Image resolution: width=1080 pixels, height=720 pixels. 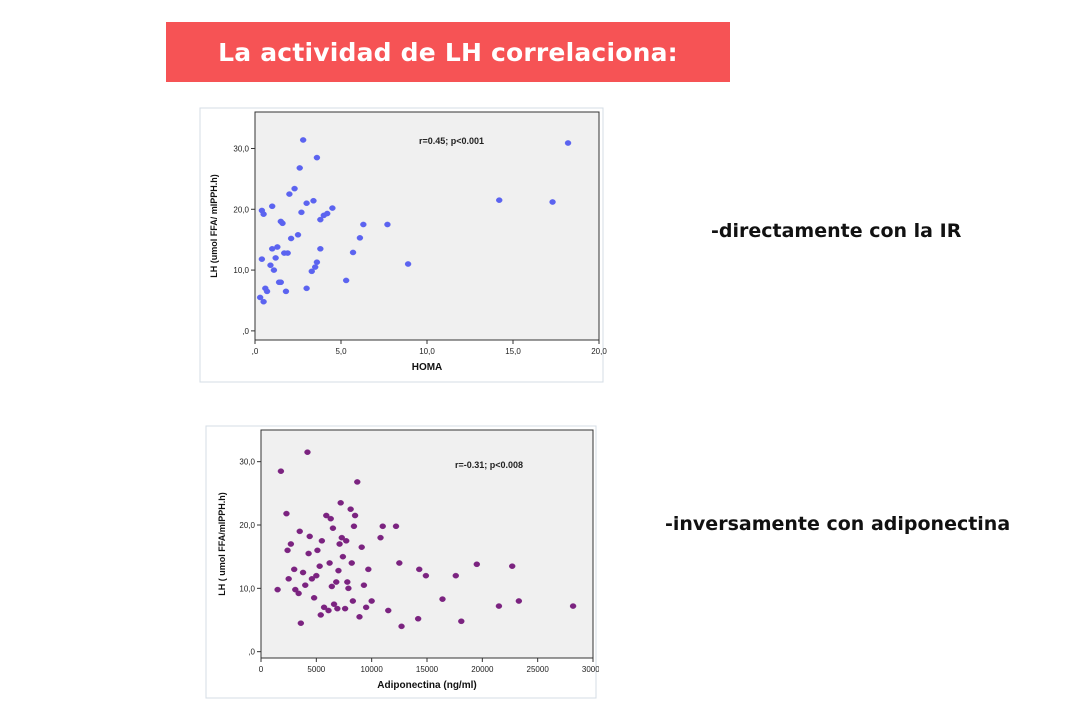 What do you see at coordinates (599, 351) in the screenshot?
I see `x-tick-label: 20,0` at bounding box center [599, 351].